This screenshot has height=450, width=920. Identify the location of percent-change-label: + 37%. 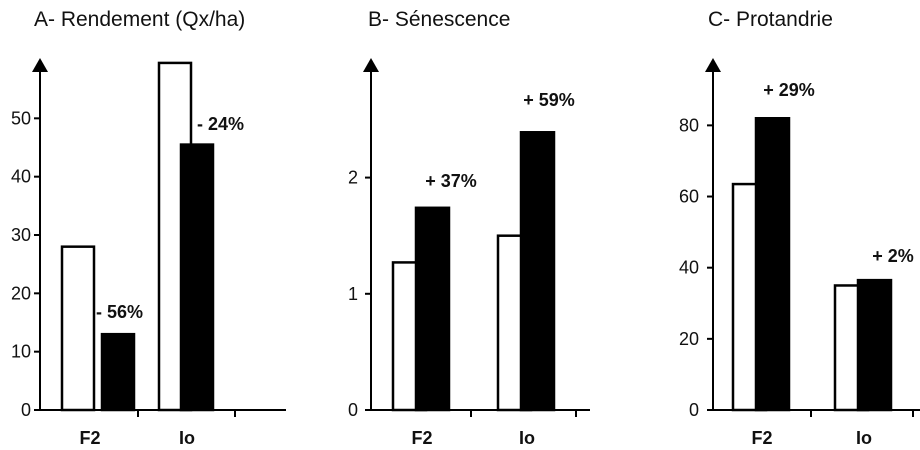
(451, 181).